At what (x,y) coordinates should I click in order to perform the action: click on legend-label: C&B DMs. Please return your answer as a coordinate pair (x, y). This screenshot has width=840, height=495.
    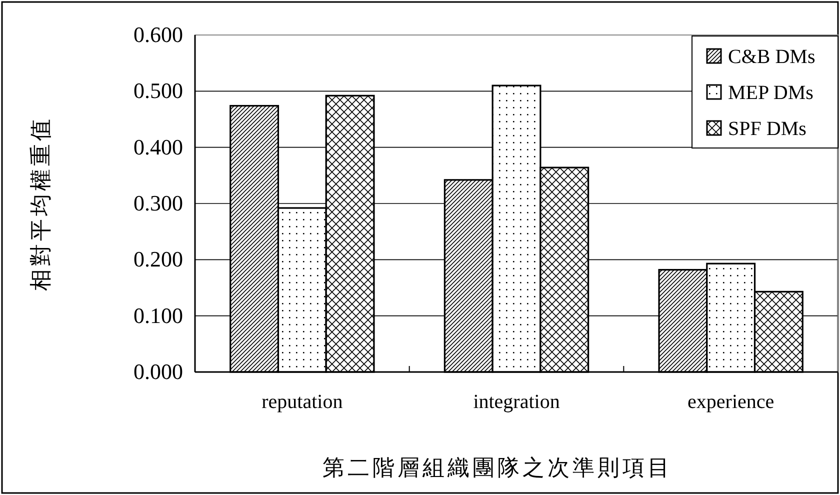
    Looking at the image, I should click on (772, 57).